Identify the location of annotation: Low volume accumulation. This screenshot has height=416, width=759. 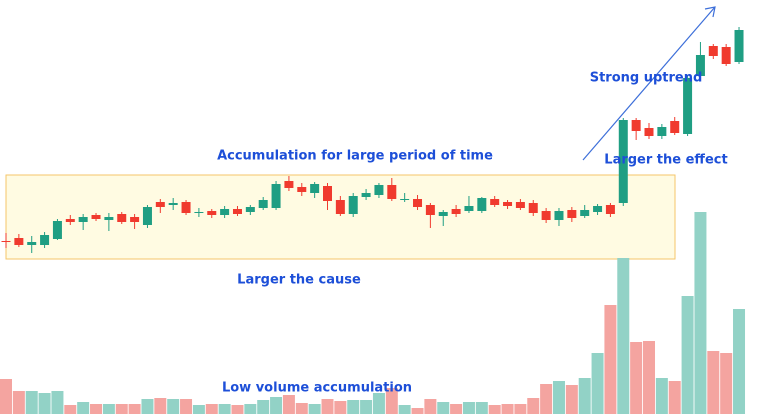
(317, 388).